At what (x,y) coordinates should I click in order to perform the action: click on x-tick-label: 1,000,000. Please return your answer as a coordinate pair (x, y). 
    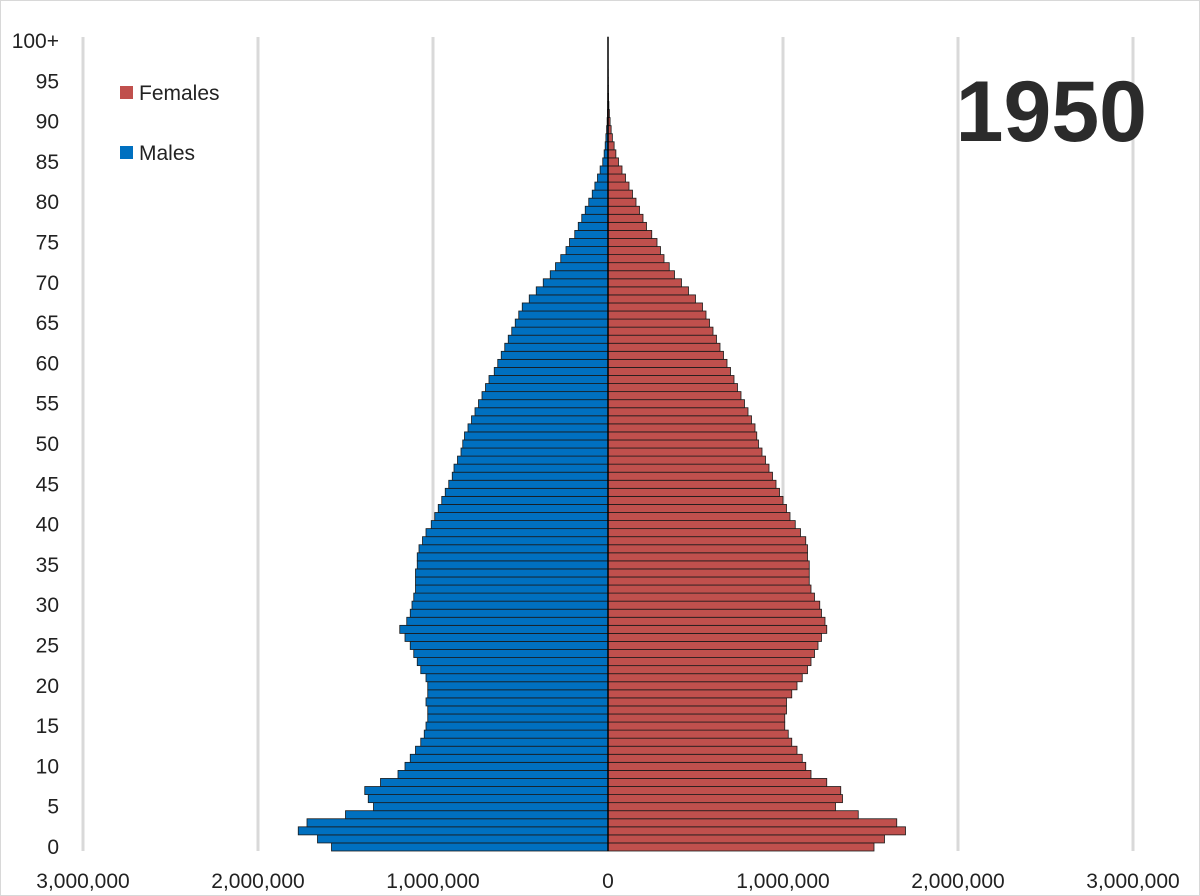
    Looking at the image, I should click on (432, 881).